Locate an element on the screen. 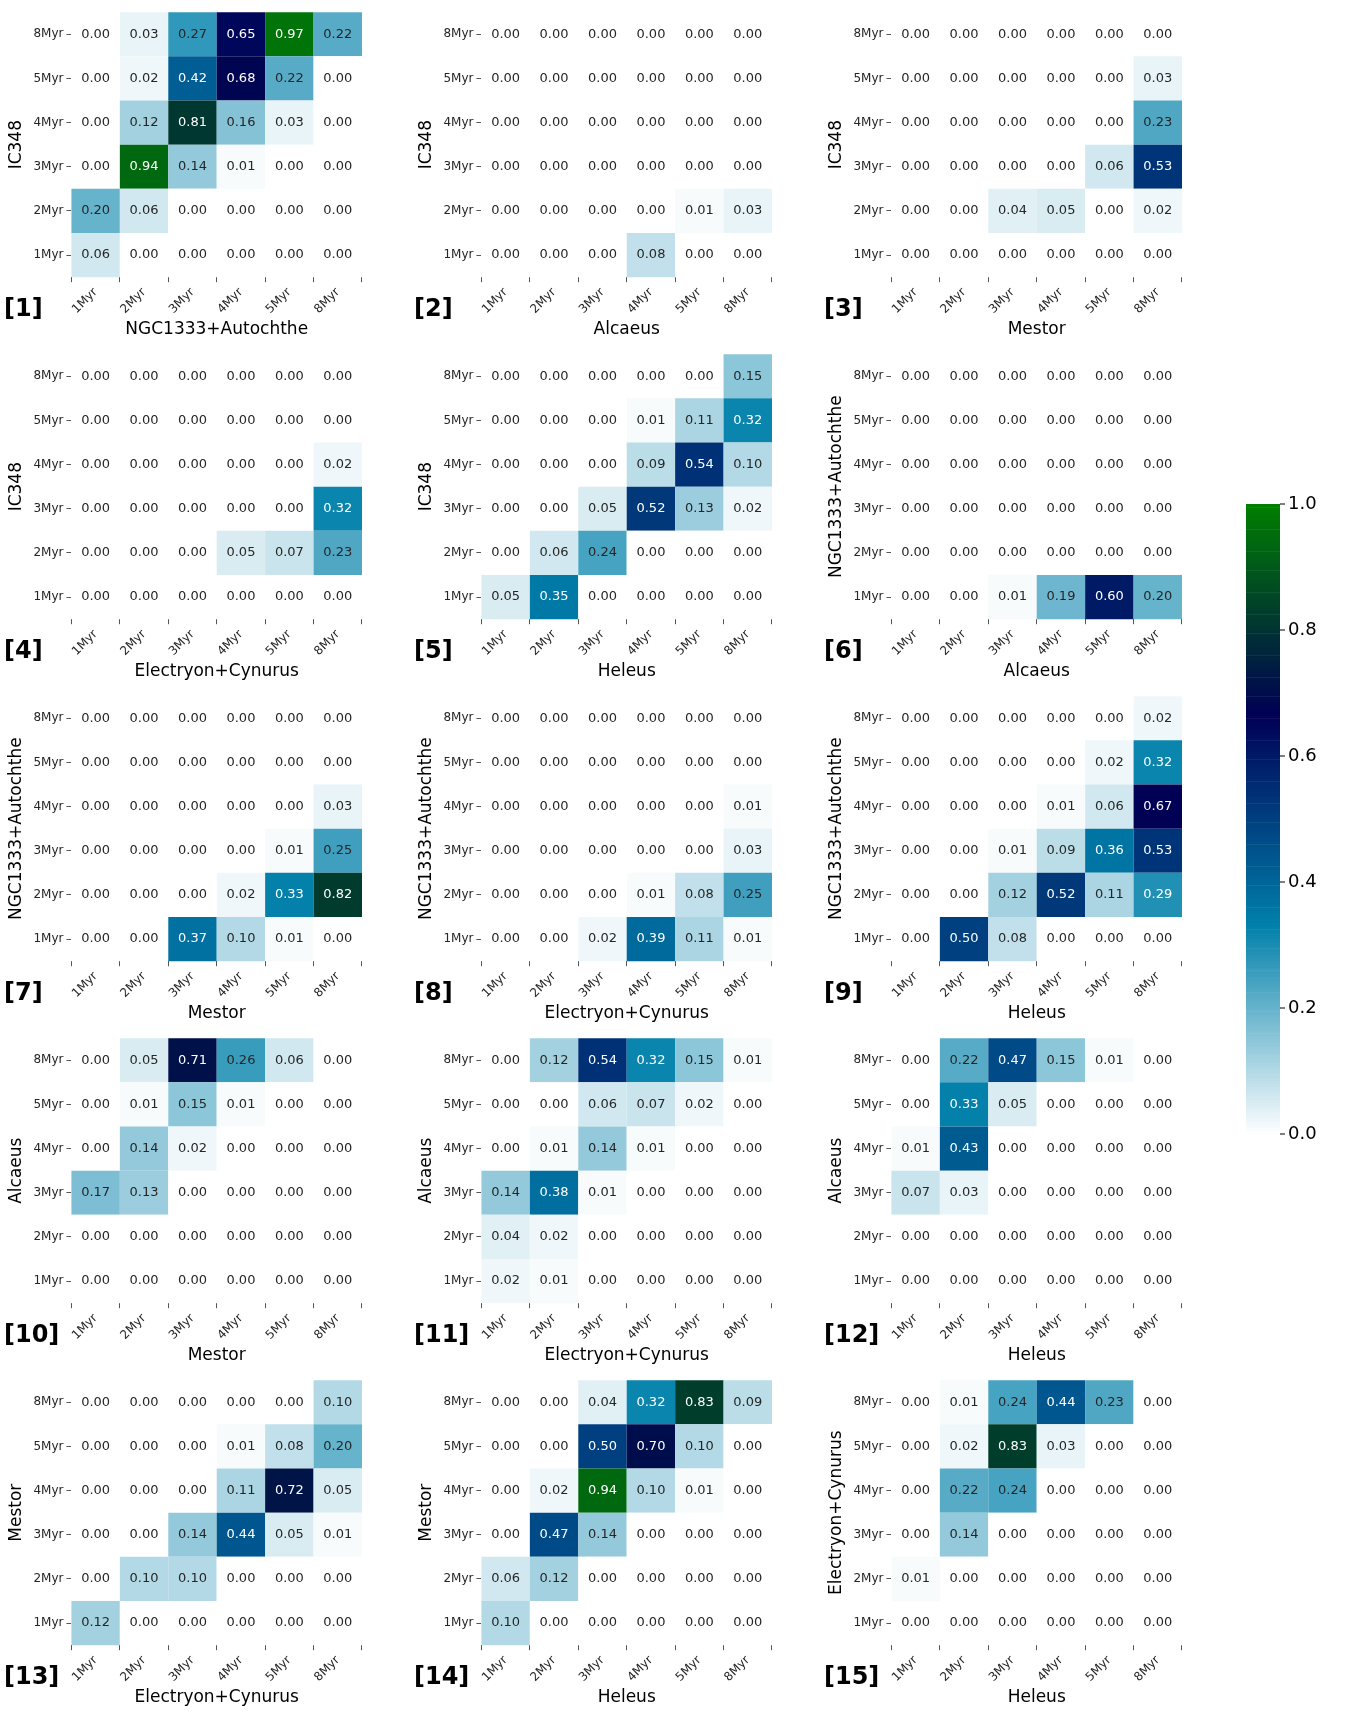  data-label: 0.83 is located at coordinates (1012, 1445).